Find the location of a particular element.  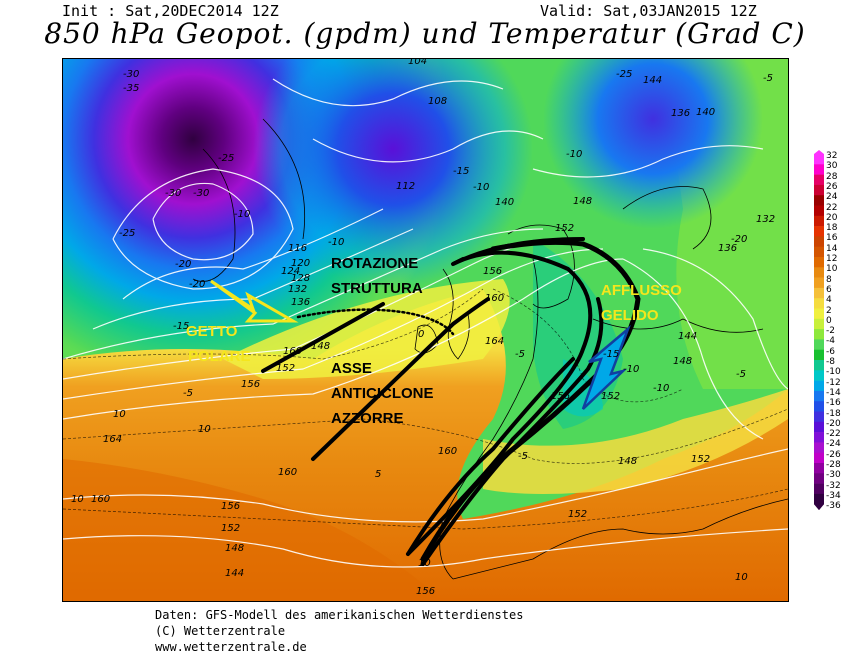

colorbar-label: 12 is located at coordinates (832, 259).